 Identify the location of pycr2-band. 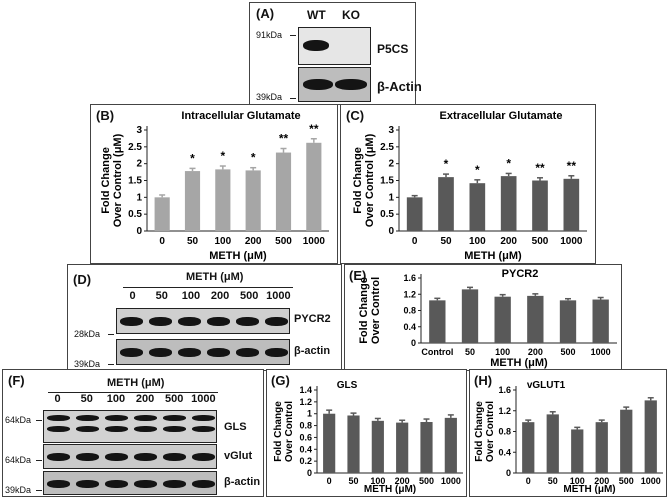
(160, 321).